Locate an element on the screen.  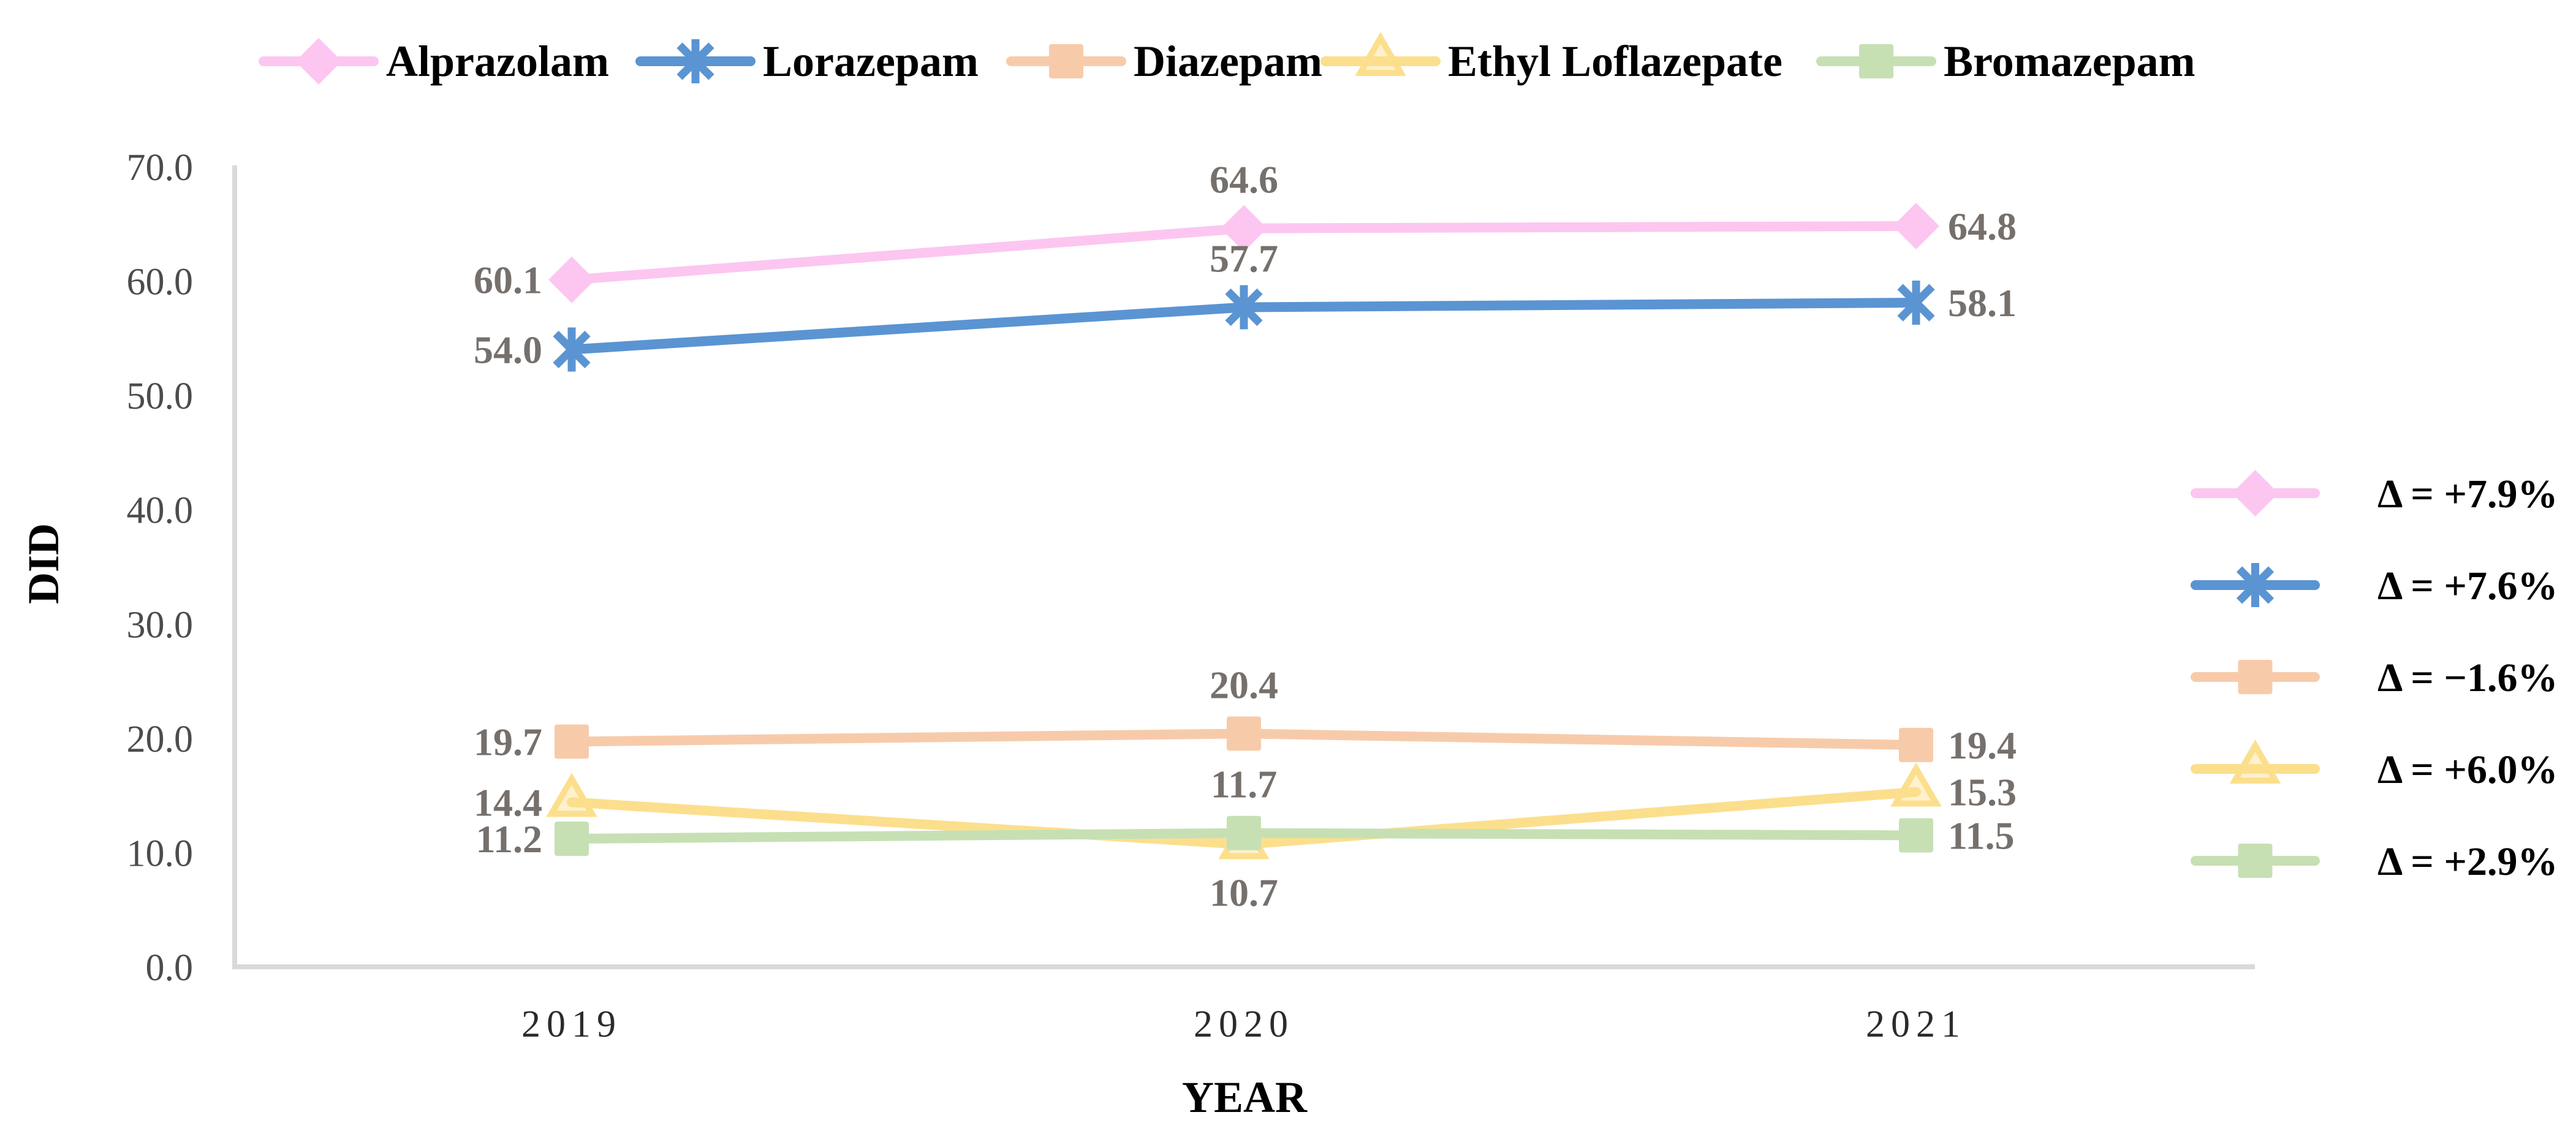
delta-marker-ethyl-loflazepate is located at coordinates (2255, 761).